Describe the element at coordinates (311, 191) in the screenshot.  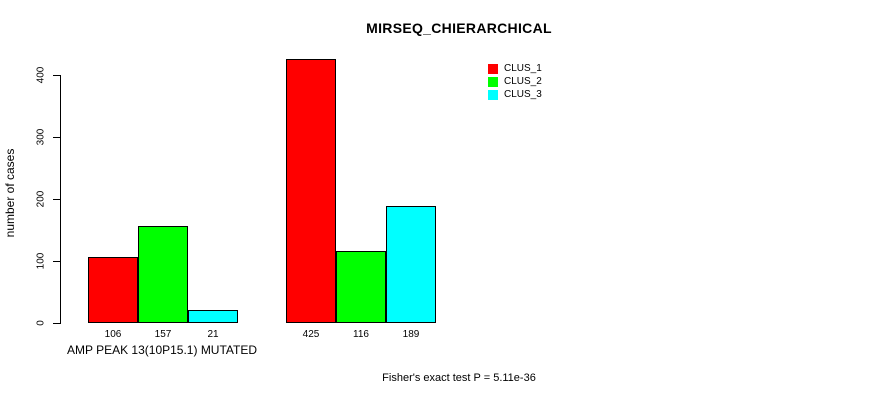
I see `bar-clus_1-group2` at that location.